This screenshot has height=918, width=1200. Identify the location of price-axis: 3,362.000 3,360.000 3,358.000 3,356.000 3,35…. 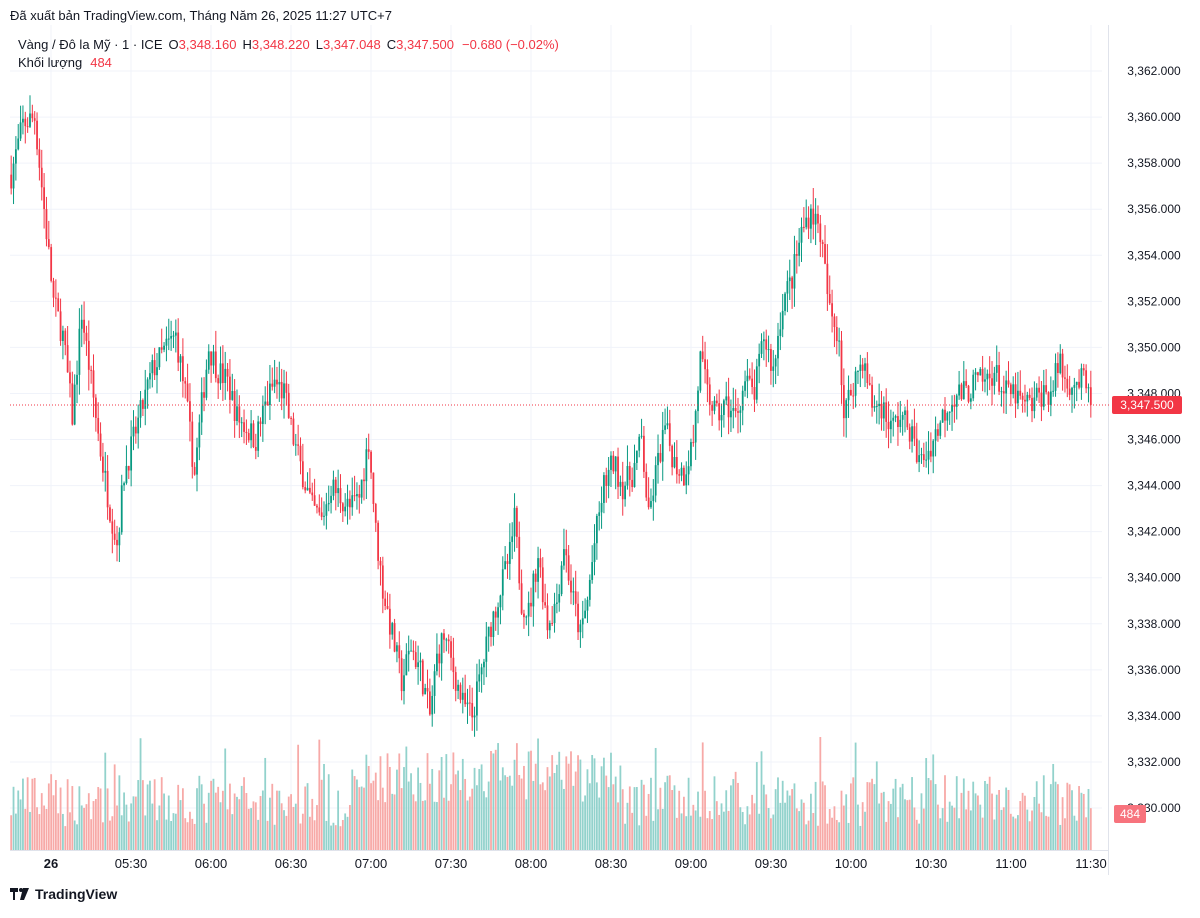
(1154, 439).